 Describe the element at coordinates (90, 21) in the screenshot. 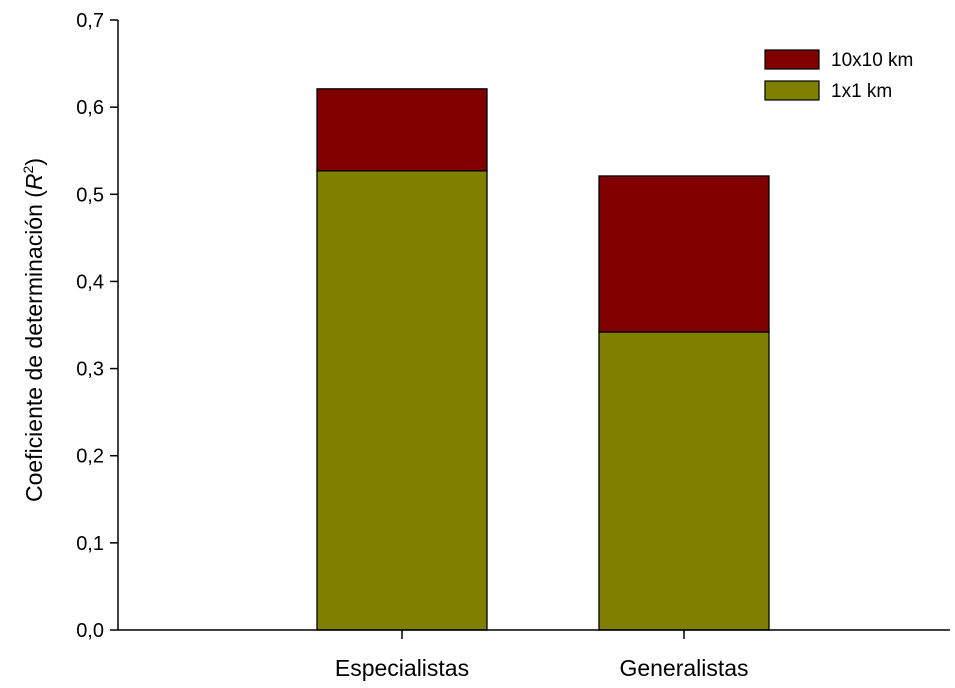

I see `y-tick-label: 0,7` at that location.